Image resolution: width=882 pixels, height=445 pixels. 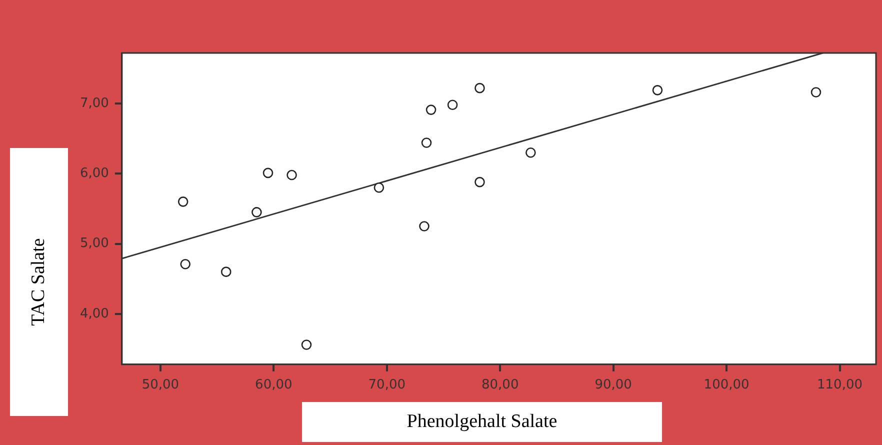 What do you see at coordinates (387, 385) in the screenshot?
I see `x-tick-label: 70,00` at bounding box center [387, 385].